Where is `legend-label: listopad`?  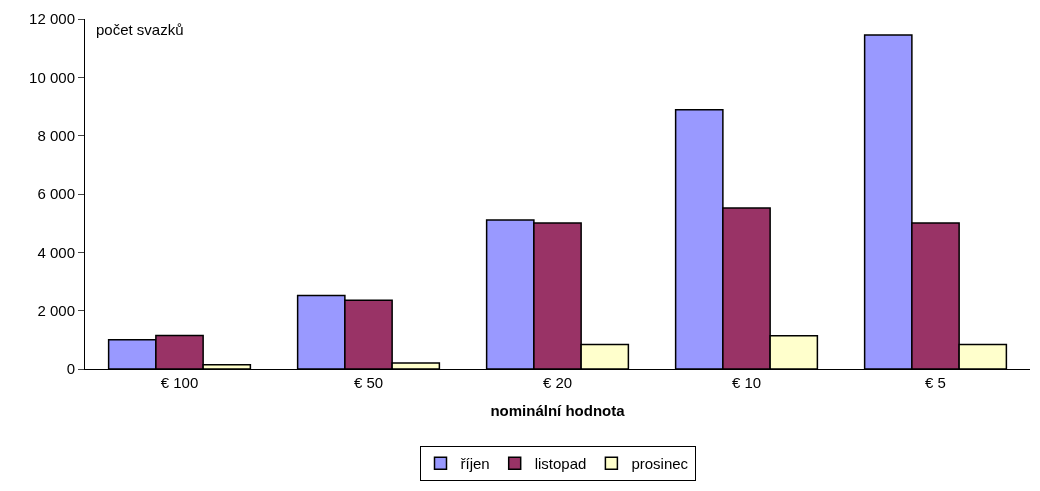
legend-label: listopad is located at coordinates (560, 464).